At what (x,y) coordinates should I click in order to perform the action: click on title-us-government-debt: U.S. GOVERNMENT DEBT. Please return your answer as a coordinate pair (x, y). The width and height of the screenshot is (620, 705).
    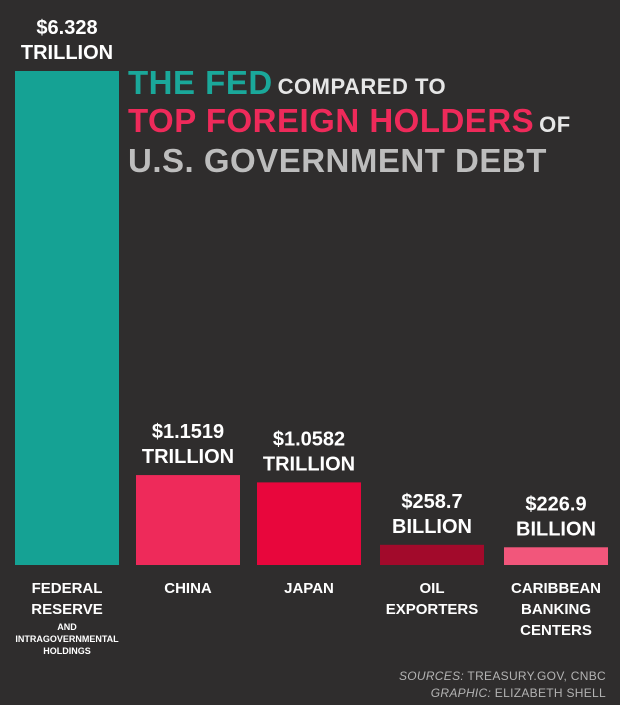
    Looking at the image, I should click on (337, 160).